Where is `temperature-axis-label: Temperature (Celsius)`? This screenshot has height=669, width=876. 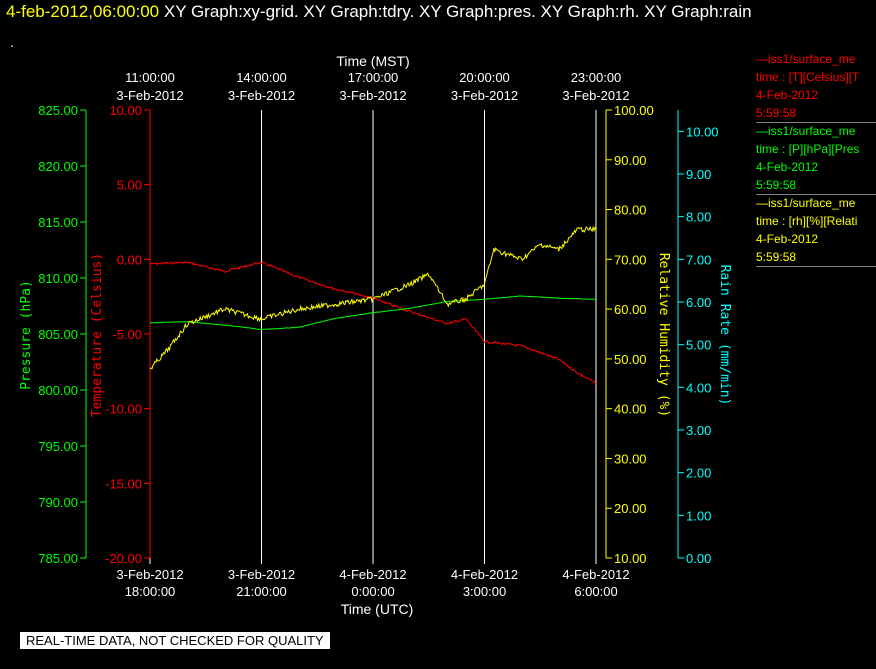 temperature-axis-label: Temperature (Celsius) is located at coordinates (97, 335).